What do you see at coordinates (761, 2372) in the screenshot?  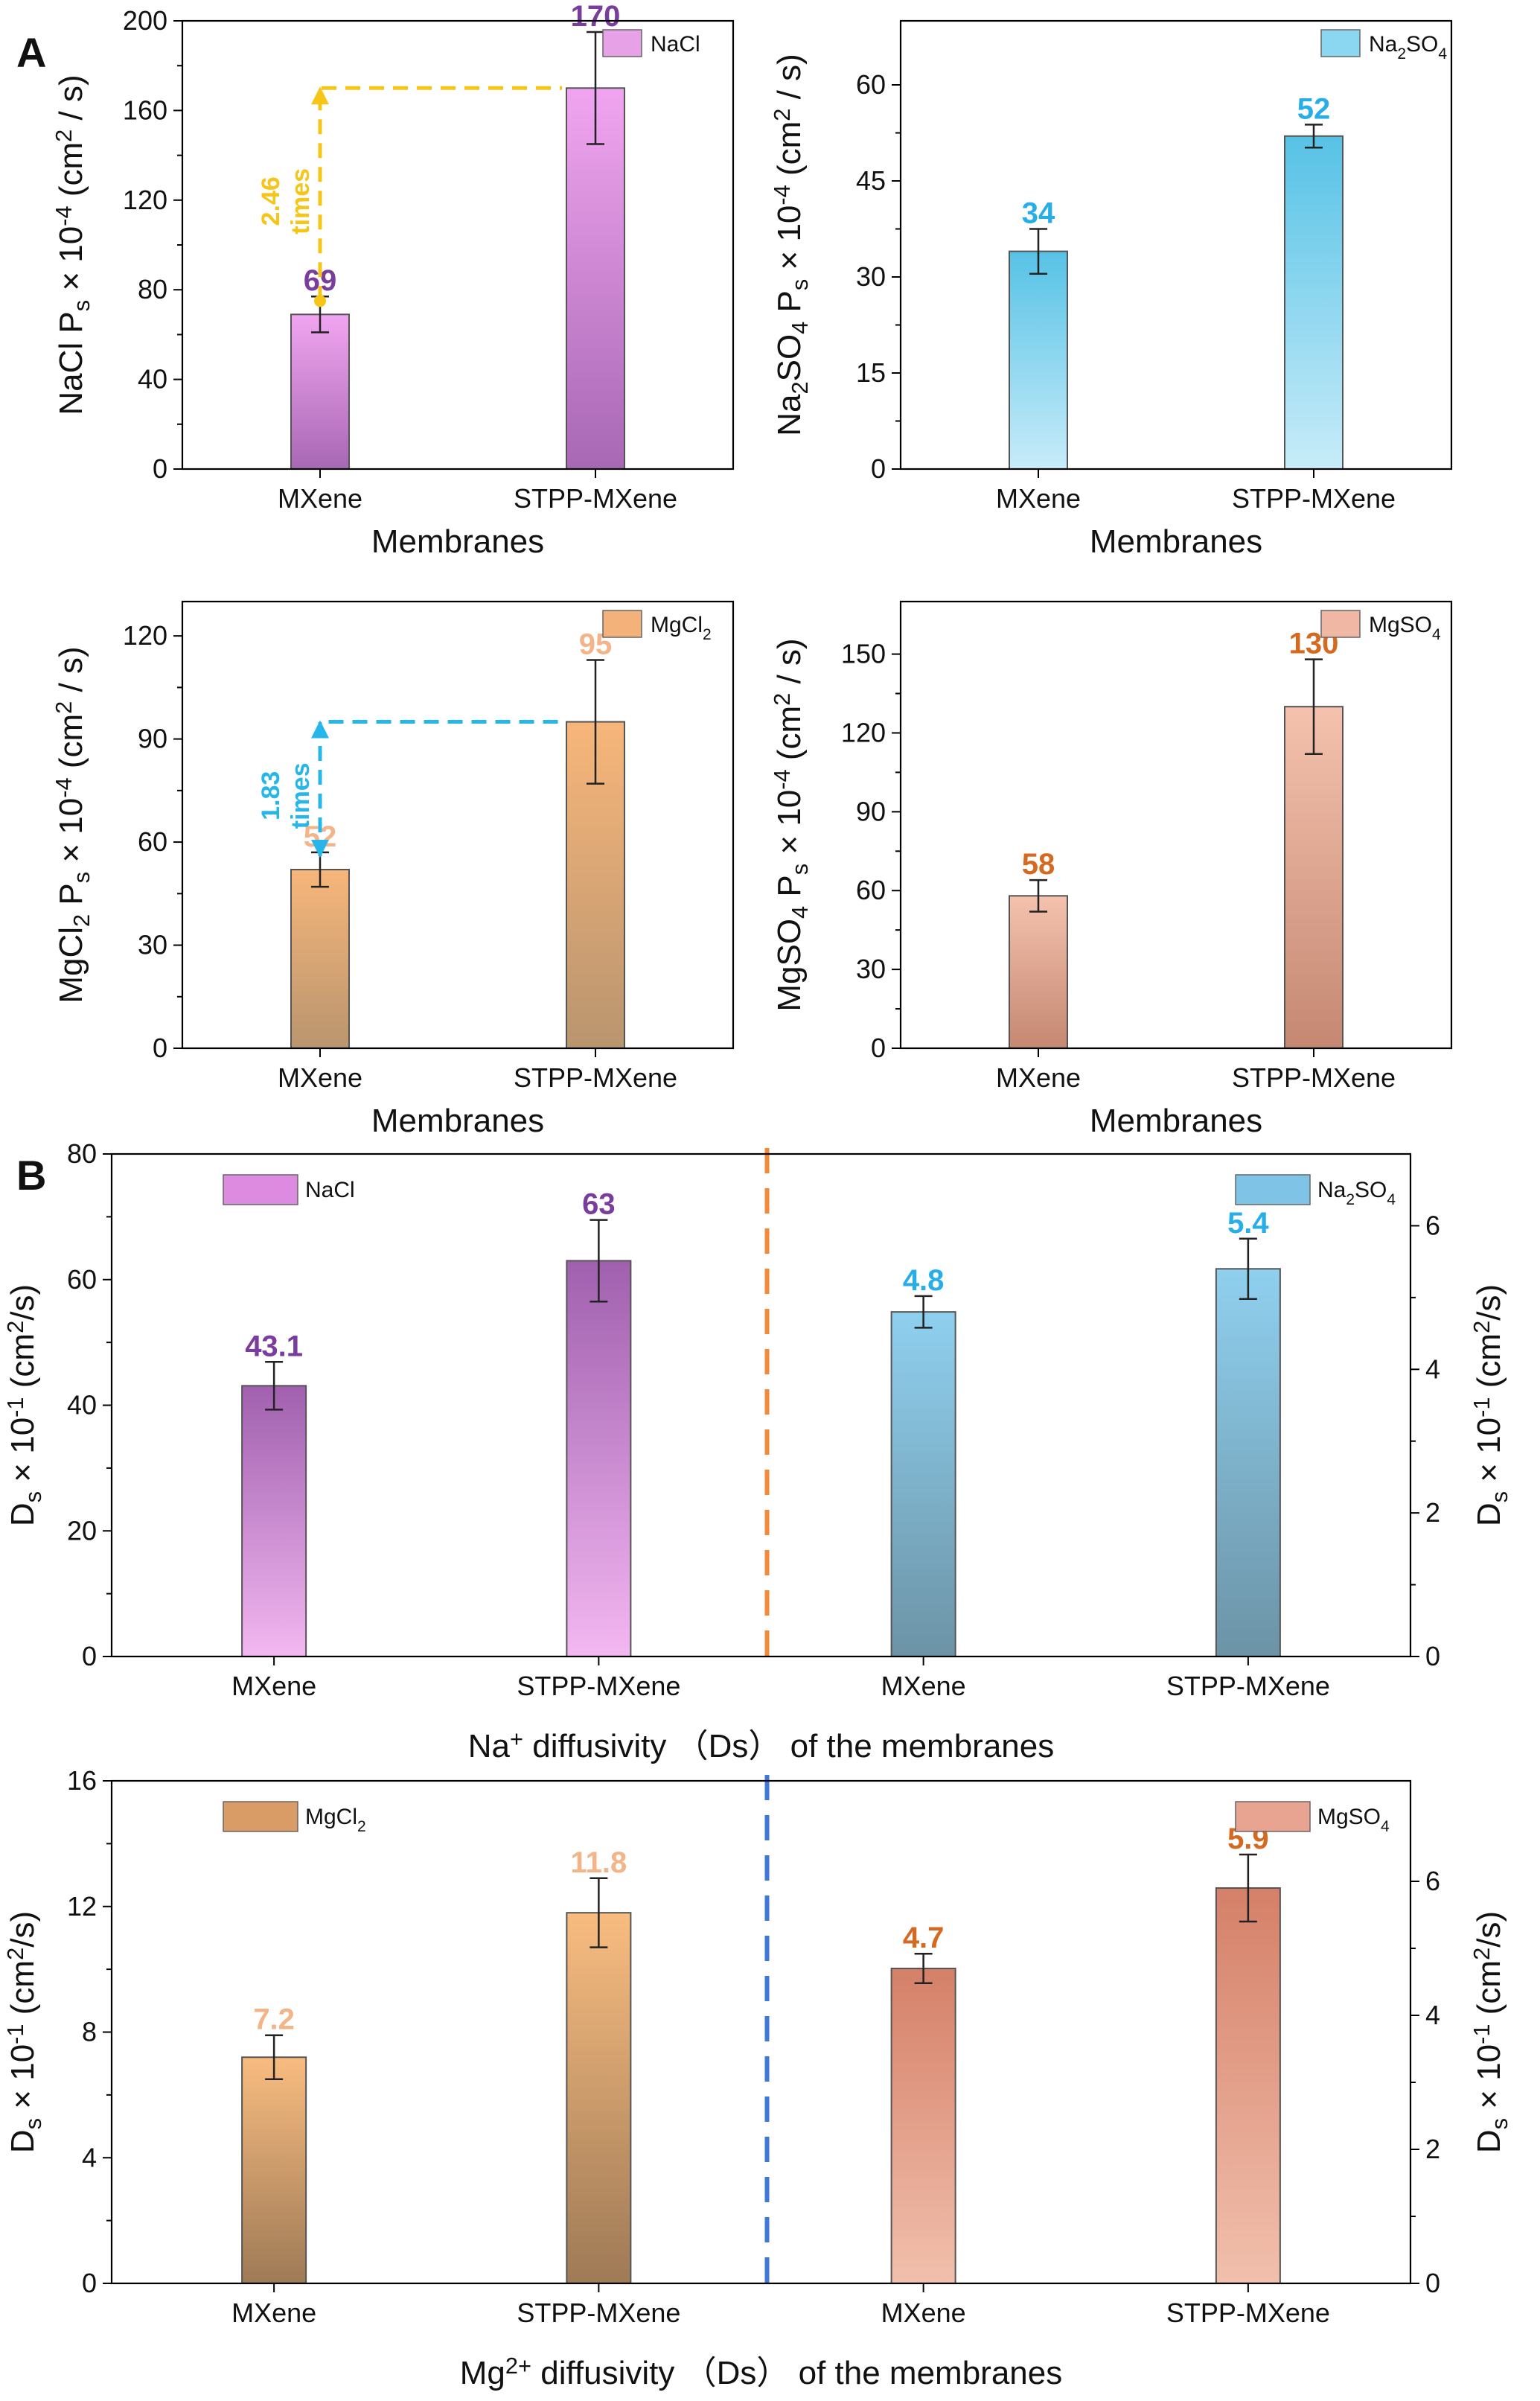 I see `x-axis-title: Mg2+ diffusivity （Ds） of the membranes` at bounding box center [761, 2372].